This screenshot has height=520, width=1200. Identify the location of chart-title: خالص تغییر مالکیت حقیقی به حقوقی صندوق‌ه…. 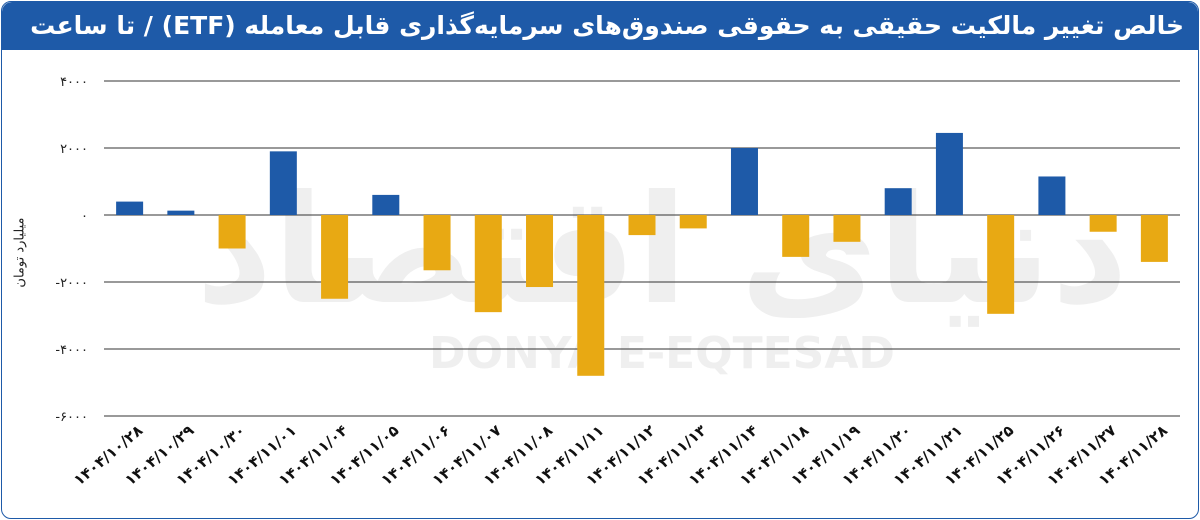
(600, 25).